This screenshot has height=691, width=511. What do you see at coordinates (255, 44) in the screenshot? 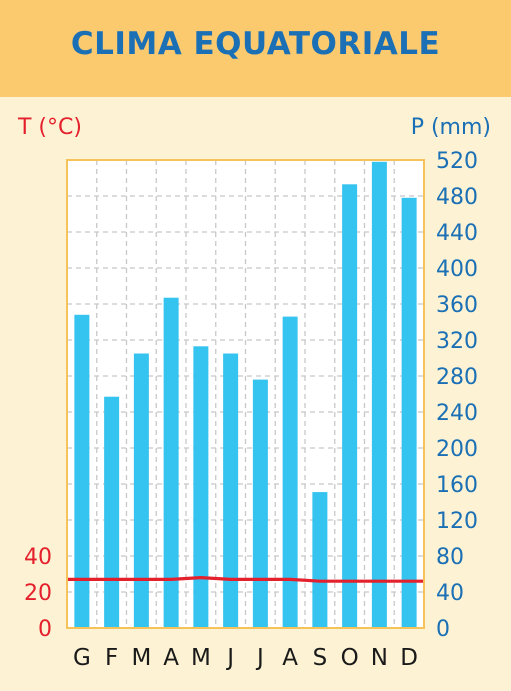
I see `chart-title: CLIMA EQUATORIALE` at bounding box center [255, 44].